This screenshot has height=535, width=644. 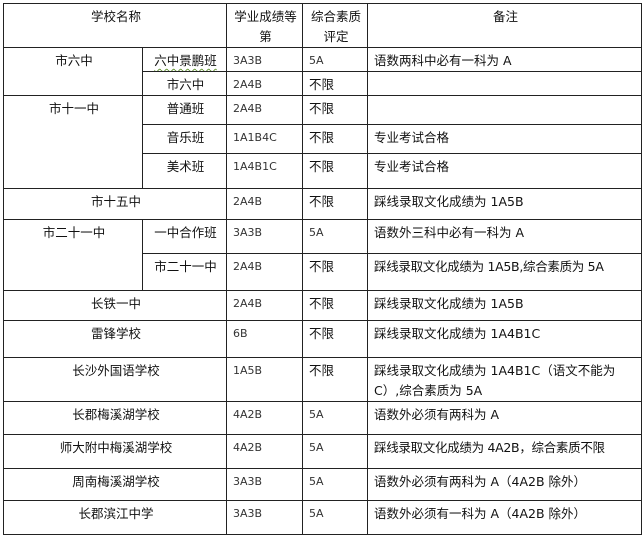 I want to click on table-row: 长铁一中 2A4B 不限 踩线录取文化成绩为 1A5B, so click(x=322, y=305).